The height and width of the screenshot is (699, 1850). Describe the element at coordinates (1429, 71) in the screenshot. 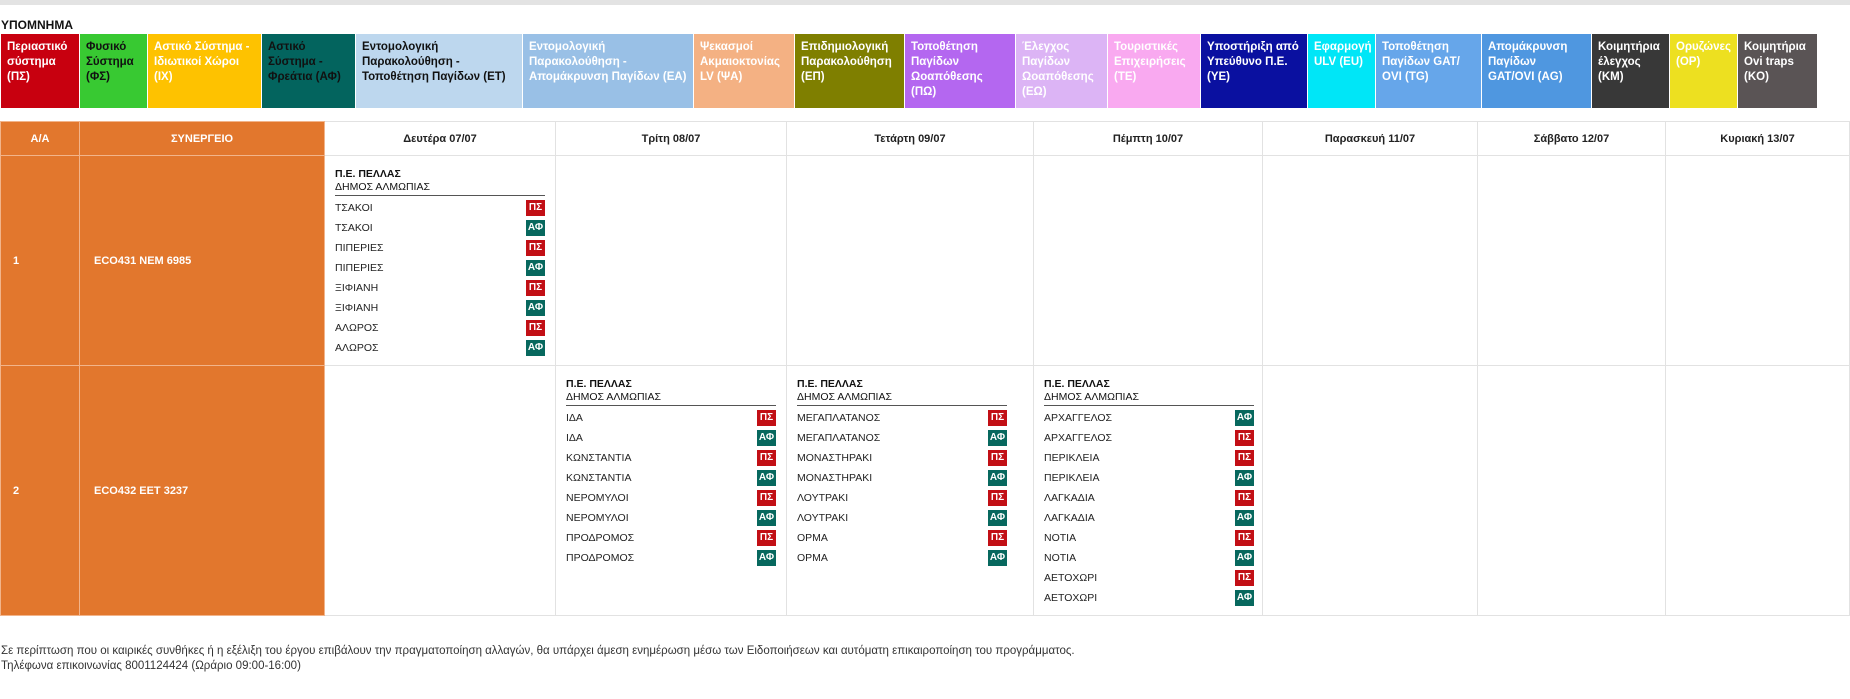

I see `legend-item: Τοποθέτηση Παγίδων GAT/ OVI (TG)` at that location.